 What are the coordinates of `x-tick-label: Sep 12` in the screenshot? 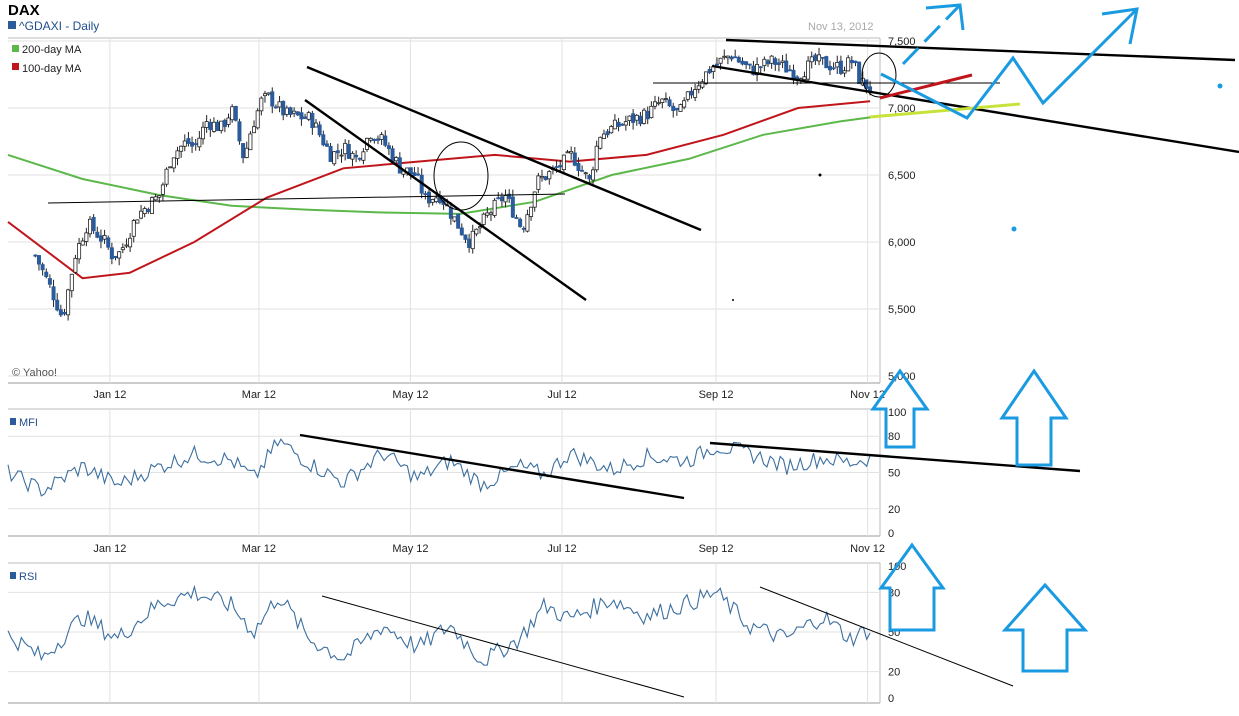 It's located at (716, 549).